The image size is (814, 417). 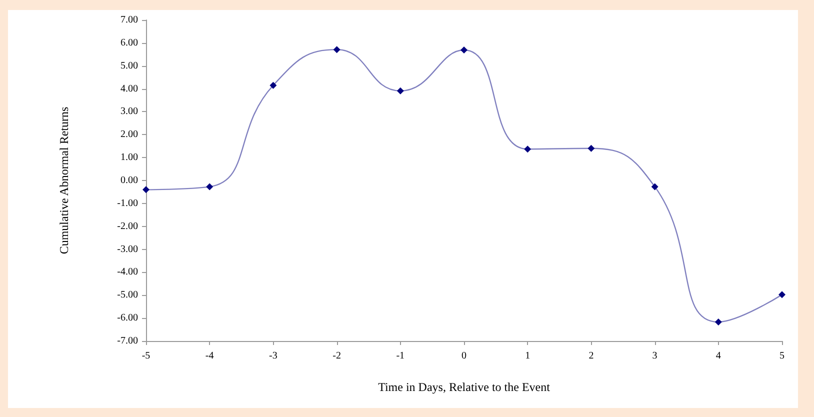 What do you see at coordinates (127, 295) in the screenshot?
I see `y-tick-label: -5.00` at bounding box center [127, 295].